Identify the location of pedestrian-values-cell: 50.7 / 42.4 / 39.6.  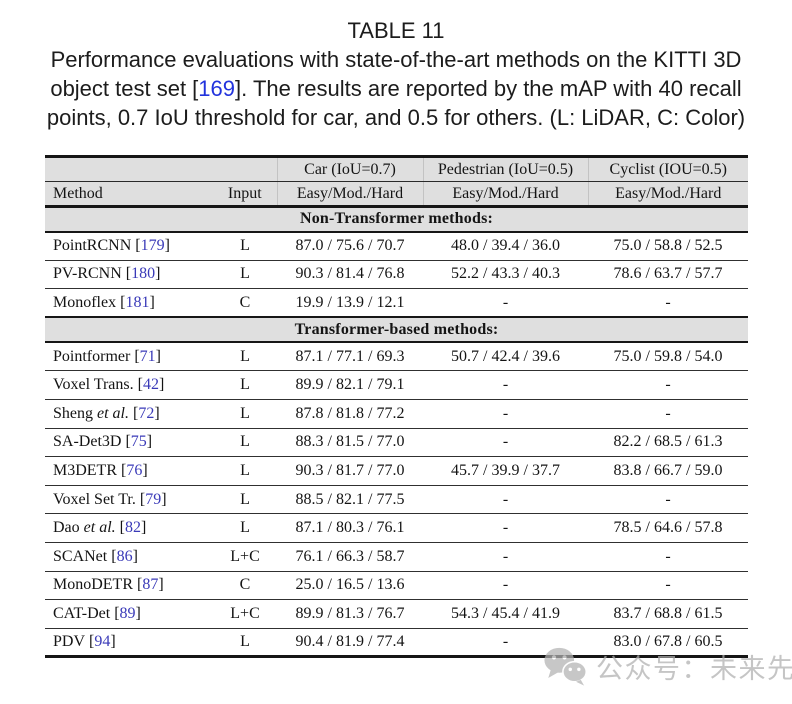
(505, 357).